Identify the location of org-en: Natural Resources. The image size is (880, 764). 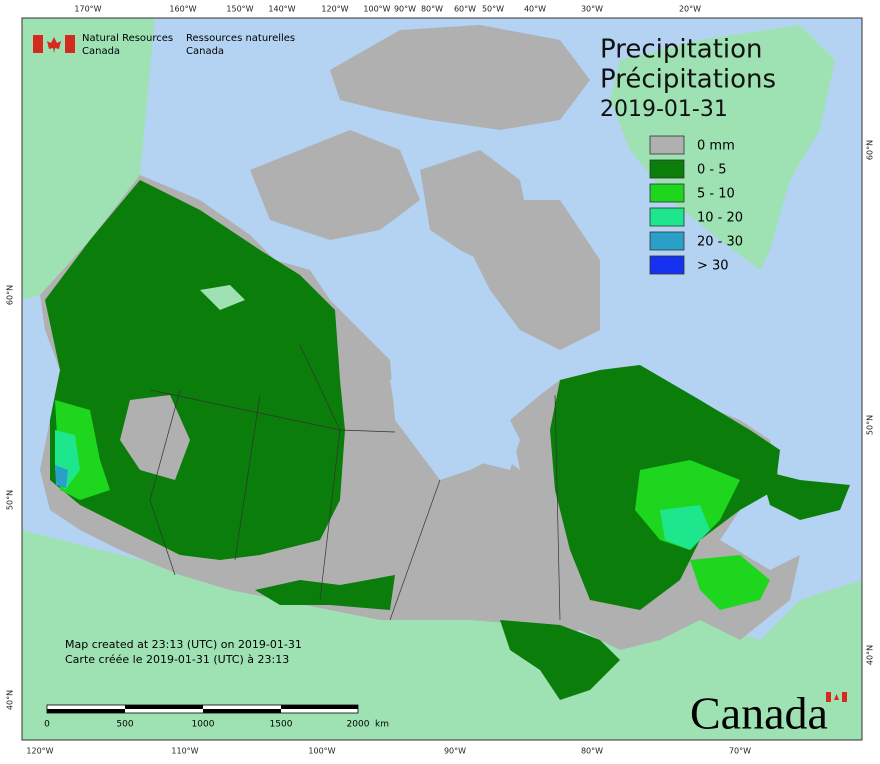
(127, 38).